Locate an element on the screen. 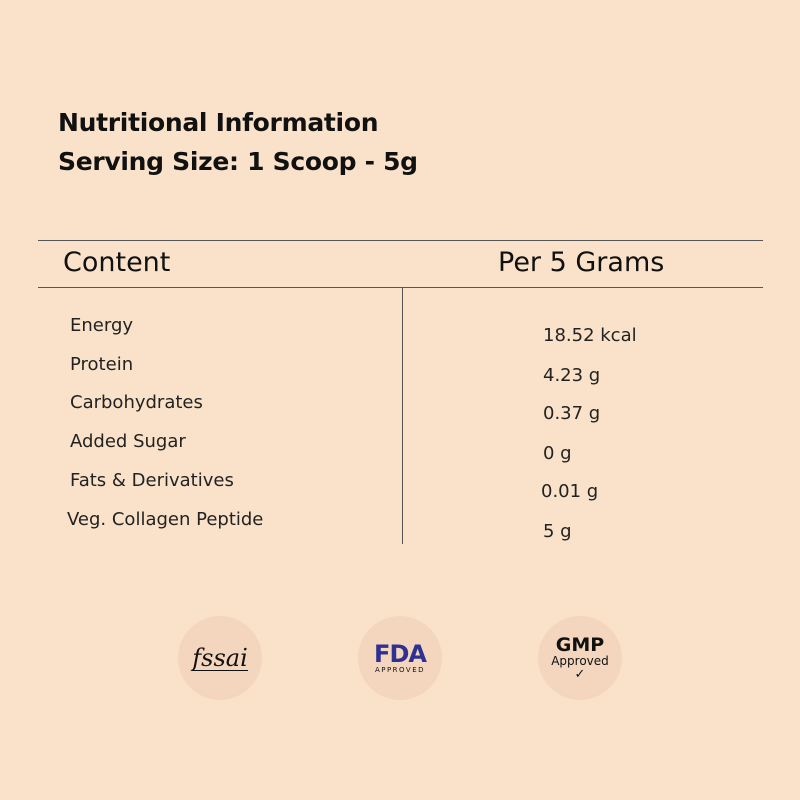 The width and height of the screenshot is (800, 800). row-value: 5 g is located at coordinates (557, 531).